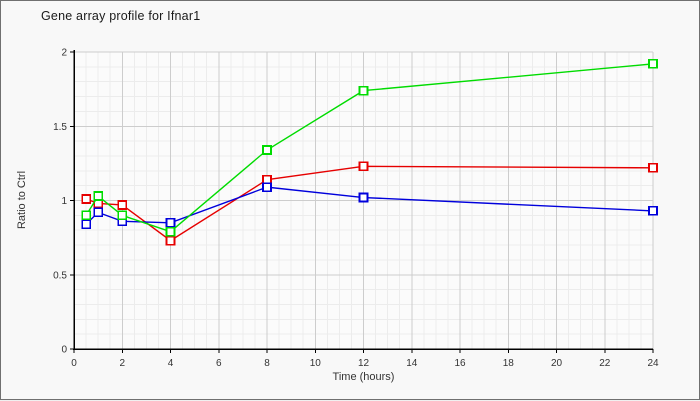  What do you see at coordinates (557, 363) in the screenshot?
I see `x-tick-label: 20` at bounding box center [557, 363].